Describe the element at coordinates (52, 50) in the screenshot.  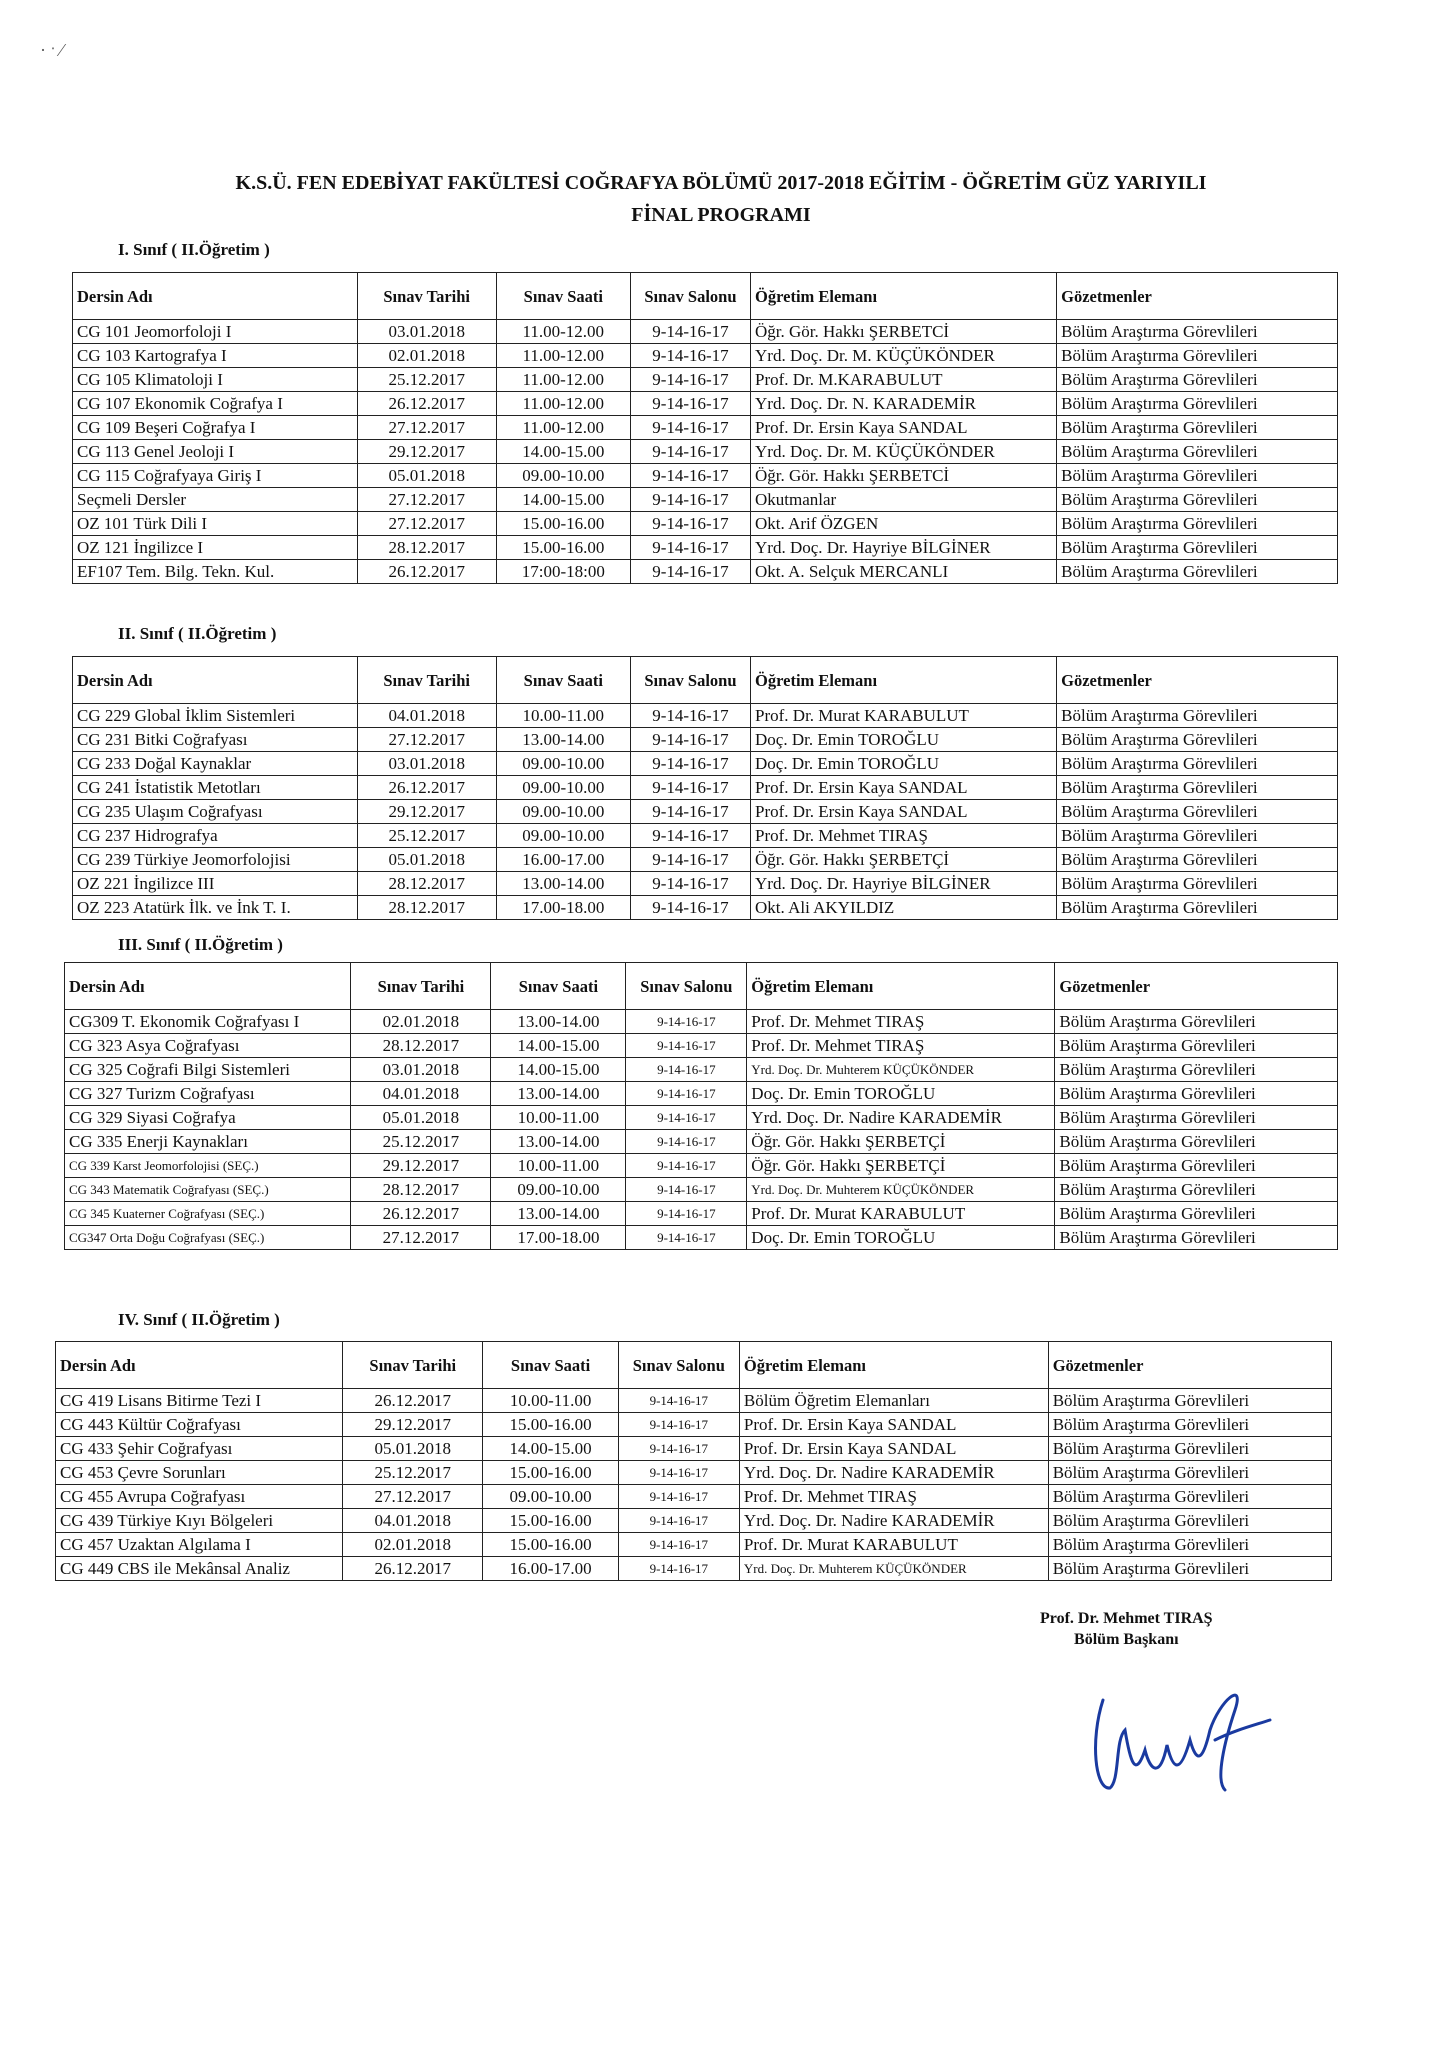
I see `scan-mark: · ˑ ⁄` at that location.